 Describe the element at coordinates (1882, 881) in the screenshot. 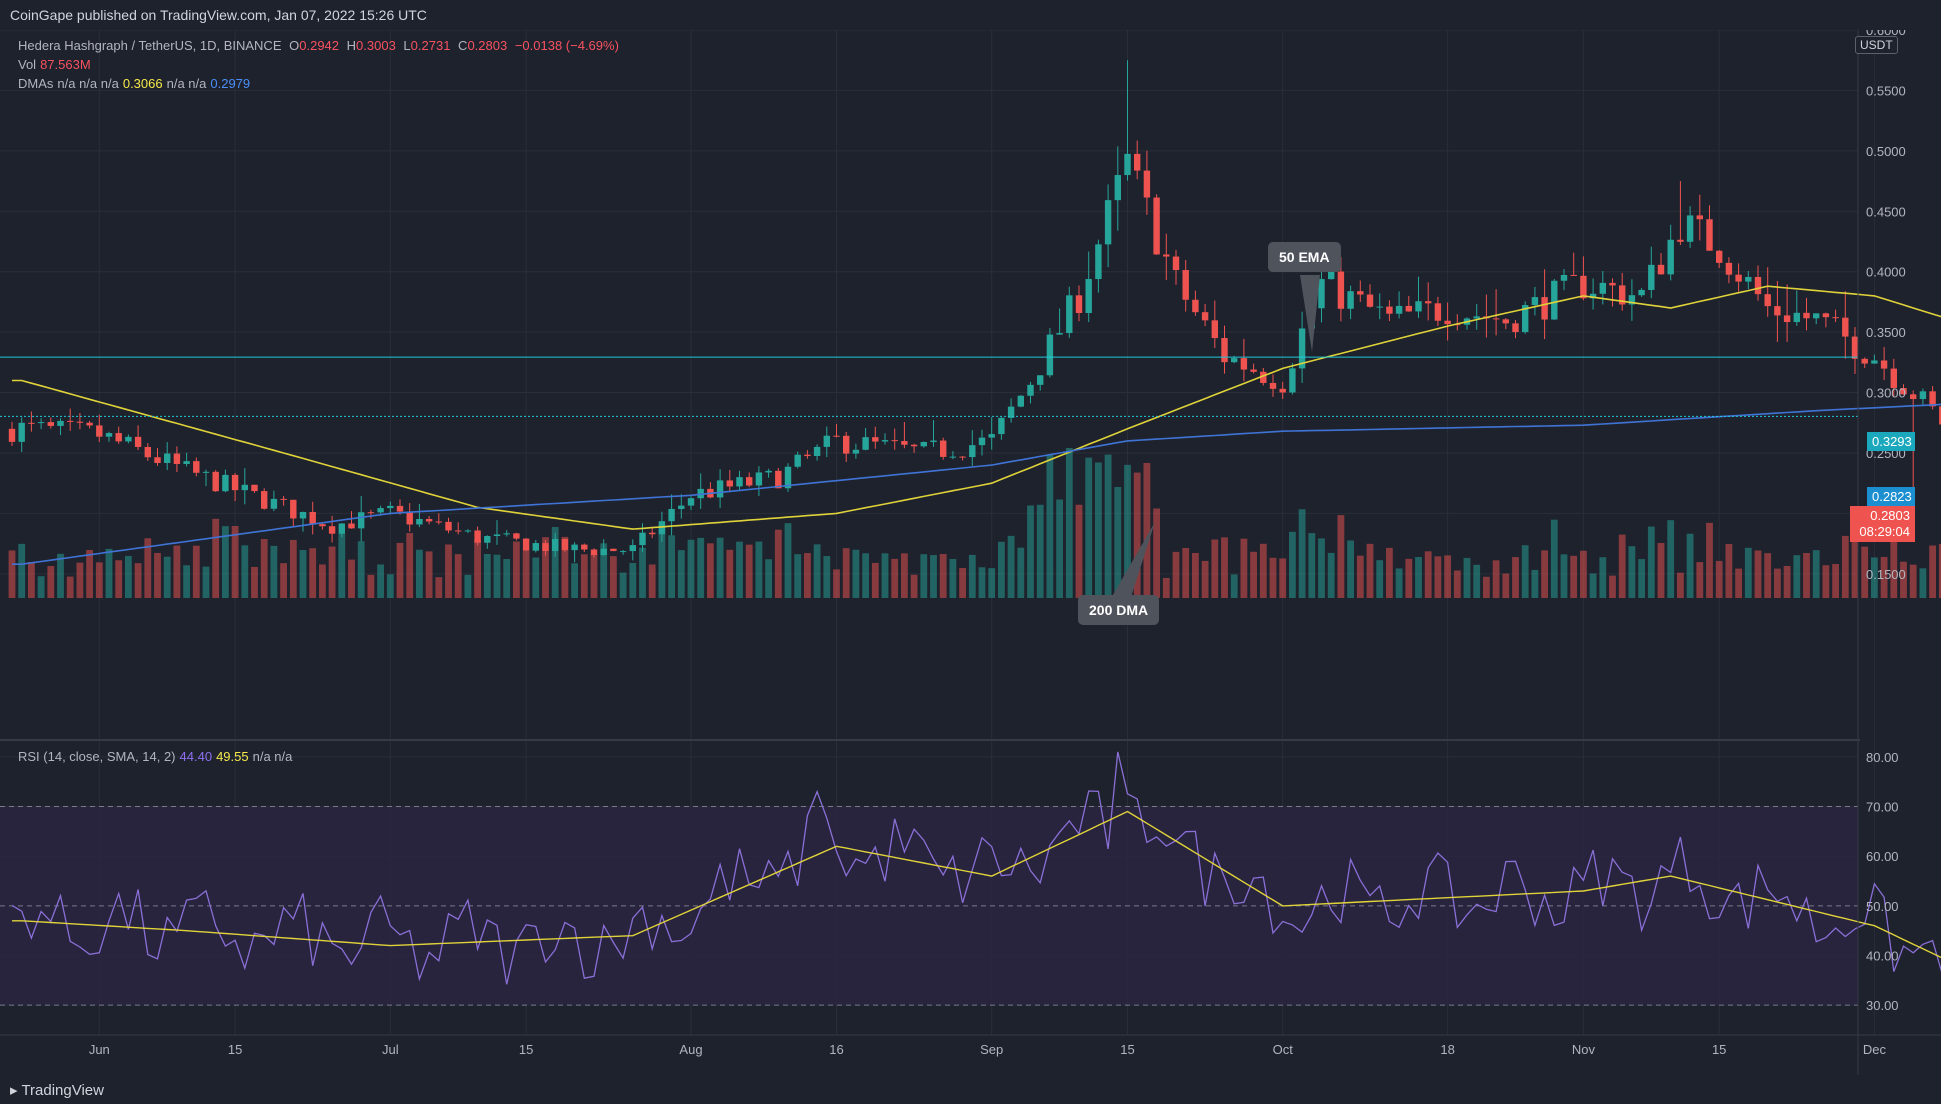

I see `rsi-axis: 30.00 40.00 50.00 60.00 70.00 80.00` at that location.